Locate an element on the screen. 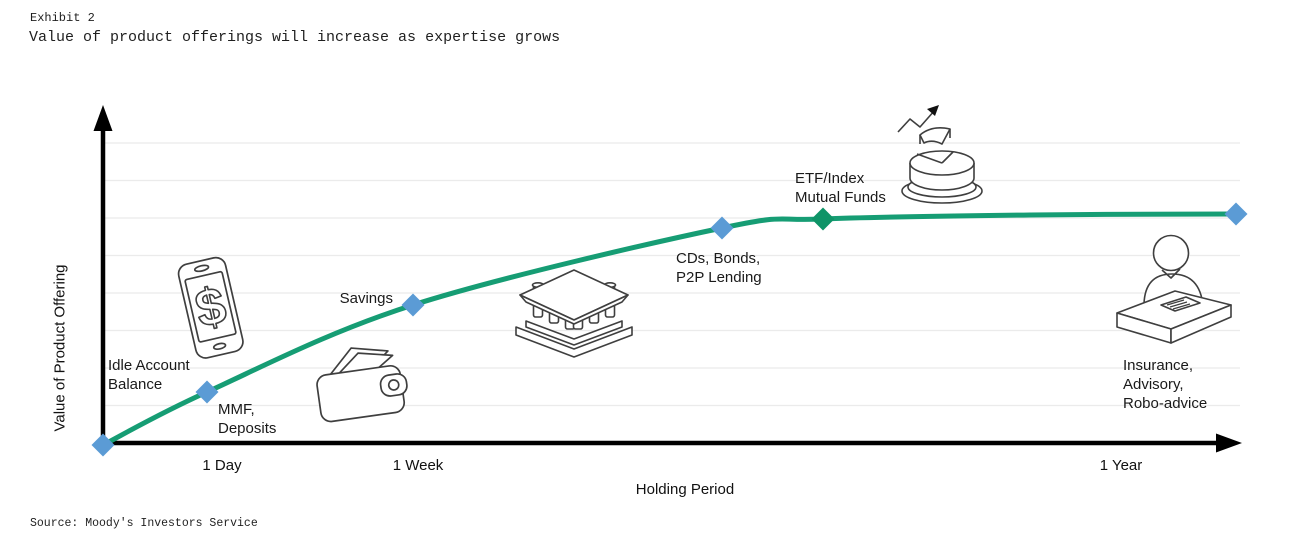  advisor-desk-icon is located at coordinates (1174, 289).